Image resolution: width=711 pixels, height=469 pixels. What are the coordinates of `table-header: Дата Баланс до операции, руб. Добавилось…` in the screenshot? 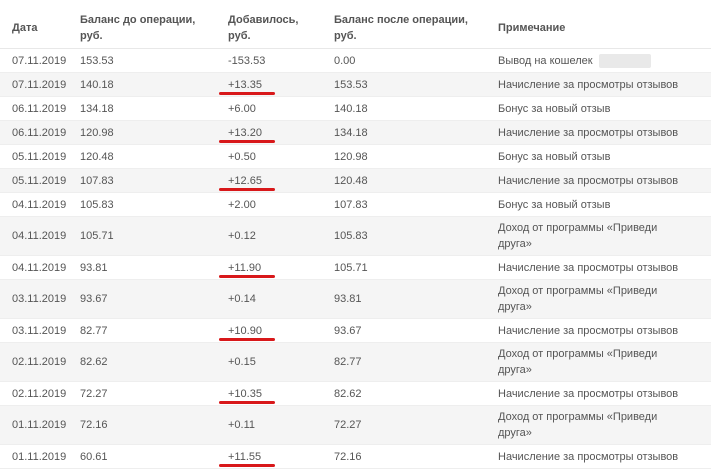 It's located at (355, 24).